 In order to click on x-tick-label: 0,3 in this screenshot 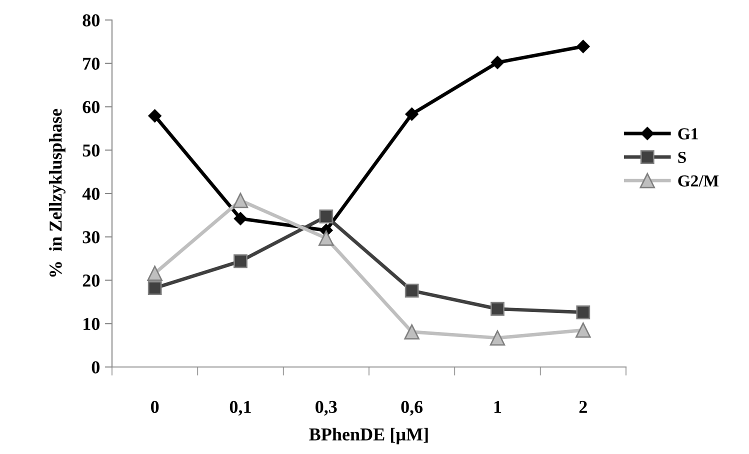, I will do `click(326, 408)`.